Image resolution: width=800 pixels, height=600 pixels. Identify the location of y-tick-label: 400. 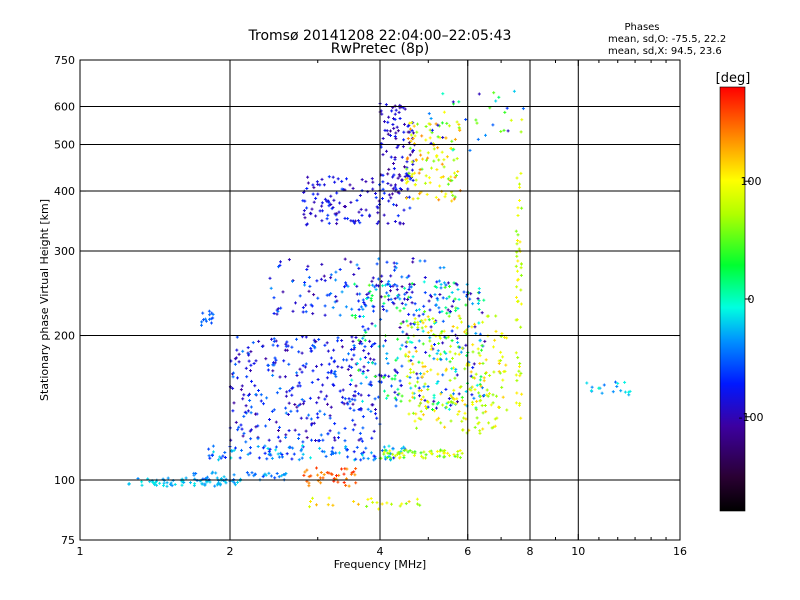
(64, 191).